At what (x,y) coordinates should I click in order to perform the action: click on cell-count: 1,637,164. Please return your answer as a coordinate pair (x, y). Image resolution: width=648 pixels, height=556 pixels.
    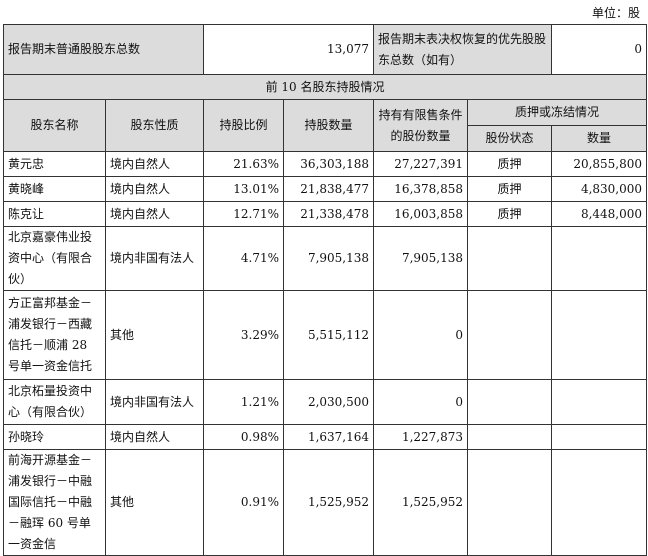
    Looking at the image, I should click on (329, 437).